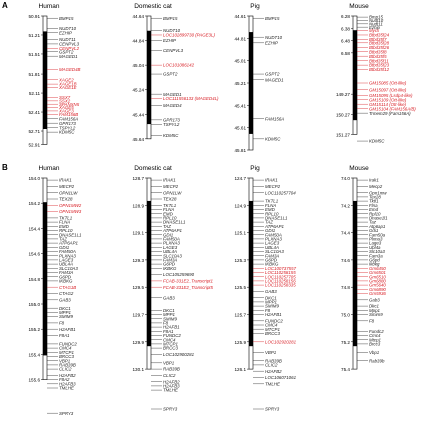 Image resolution: width=433 pixels, height=440 pixels. What do you see at coordinates (377, 289) in the screenshot?
I see `gene-label-p1c3-25: Gm6890` at bounding box center [377, 289].